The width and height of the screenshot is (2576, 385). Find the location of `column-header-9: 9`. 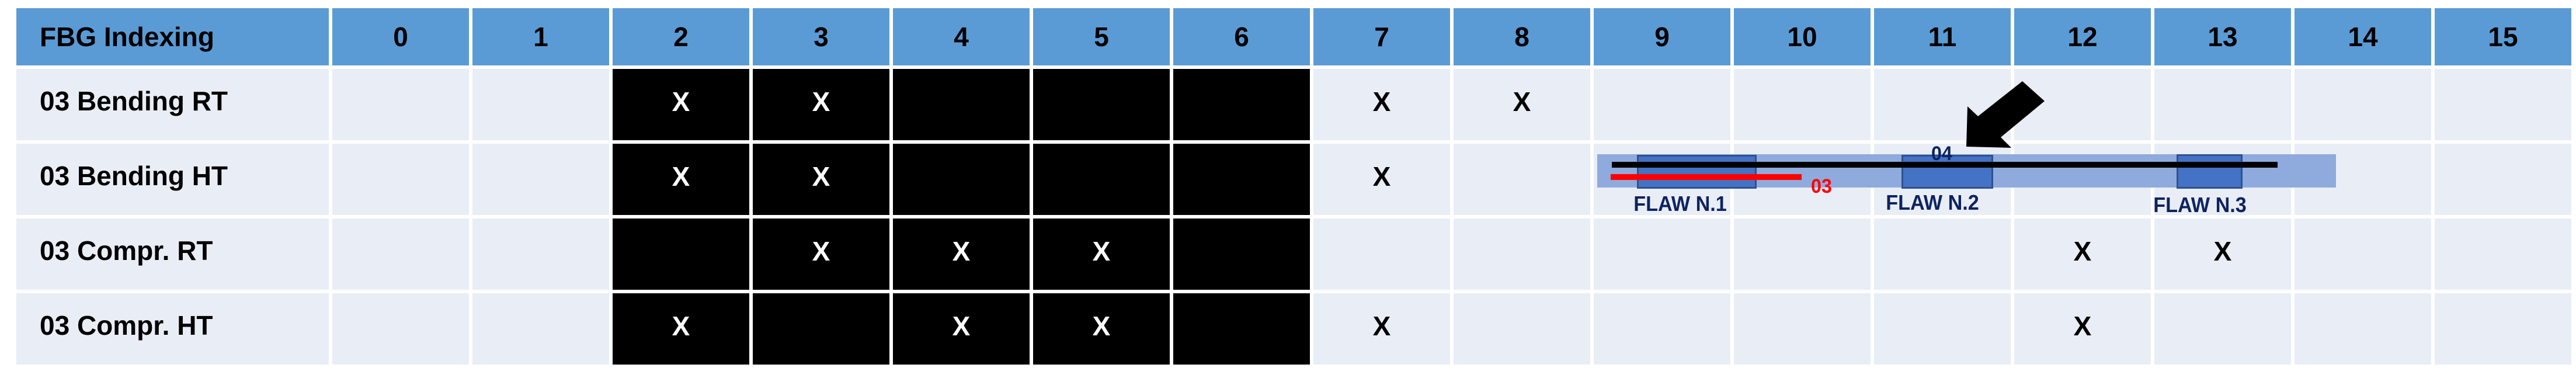

column-header-9: 9 is located at coordinates (1662, 36).